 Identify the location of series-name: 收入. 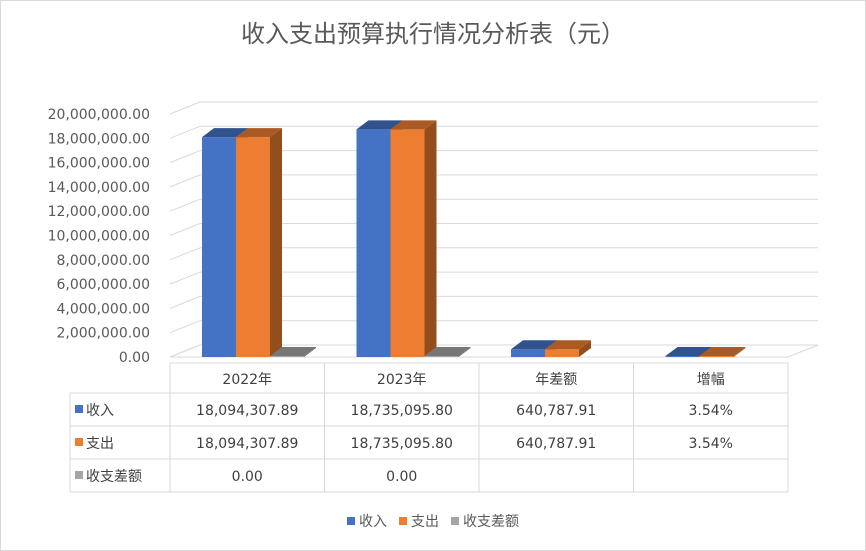
(100, 411).